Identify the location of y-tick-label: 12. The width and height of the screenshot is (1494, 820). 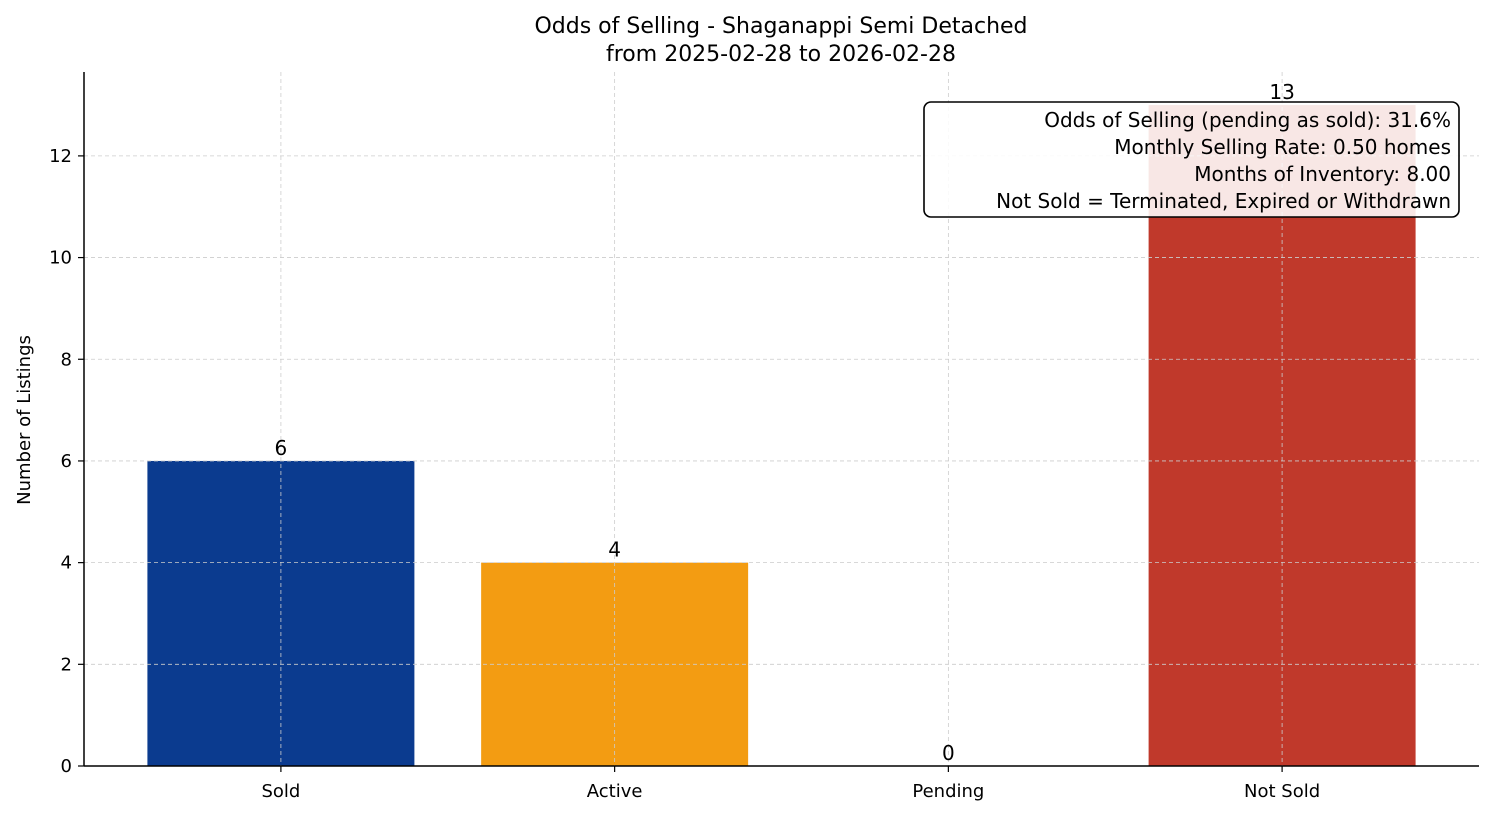
(60, 156).